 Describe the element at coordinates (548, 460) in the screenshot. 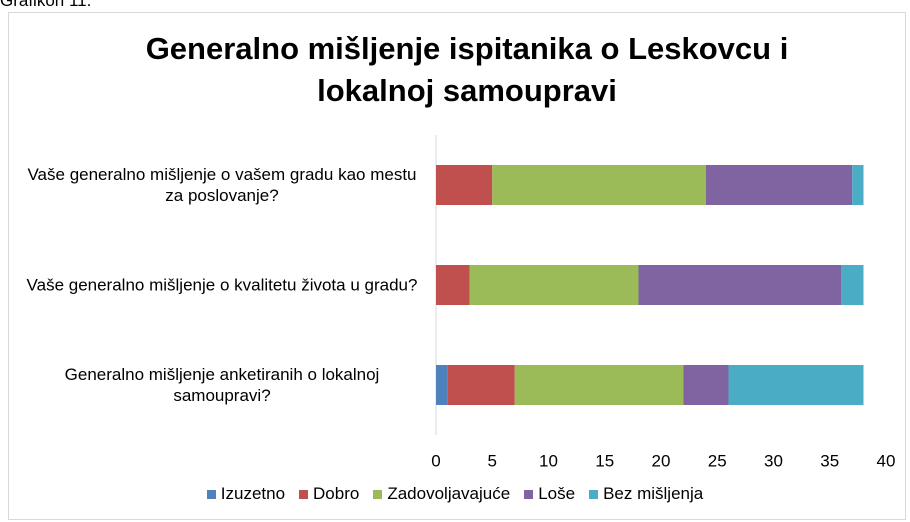

I see `x-tick-label: 10` at that location.